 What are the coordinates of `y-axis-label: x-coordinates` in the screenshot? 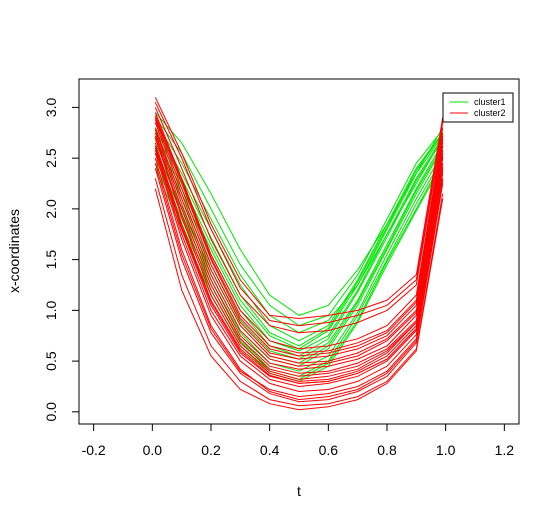 It's located at (14, 251).